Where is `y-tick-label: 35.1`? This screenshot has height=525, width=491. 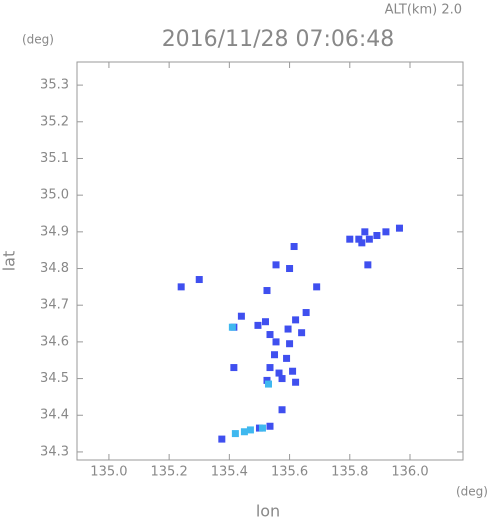 y-tick-label: 35.1 is located at coordinates (54, 158).